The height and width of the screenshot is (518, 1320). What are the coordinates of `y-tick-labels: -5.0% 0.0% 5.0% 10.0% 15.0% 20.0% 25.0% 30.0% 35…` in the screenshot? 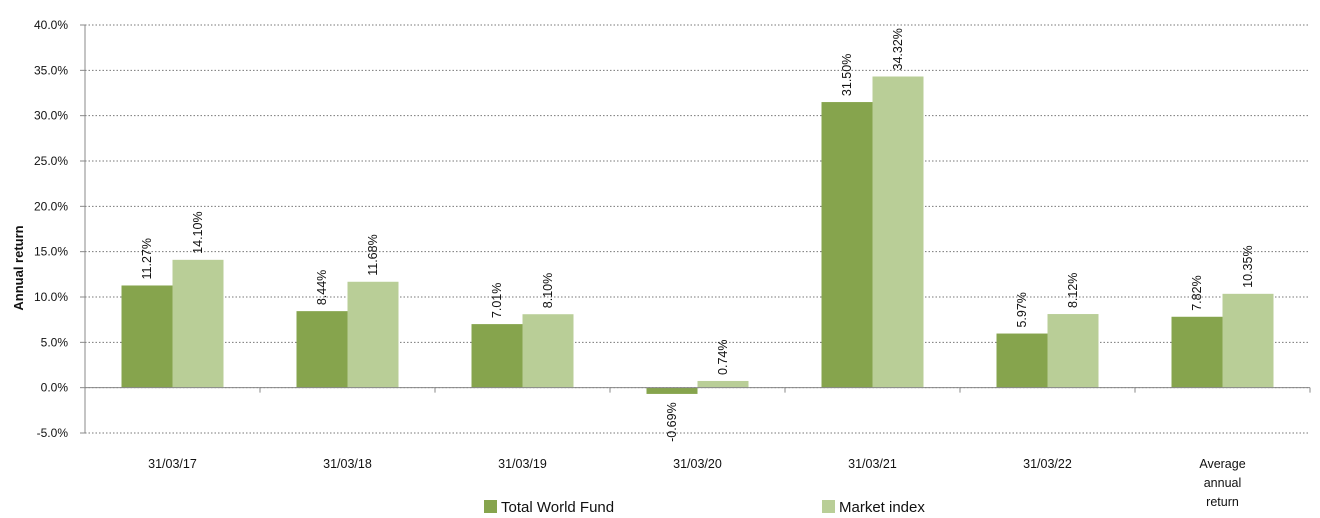 It's located at (51, 229).